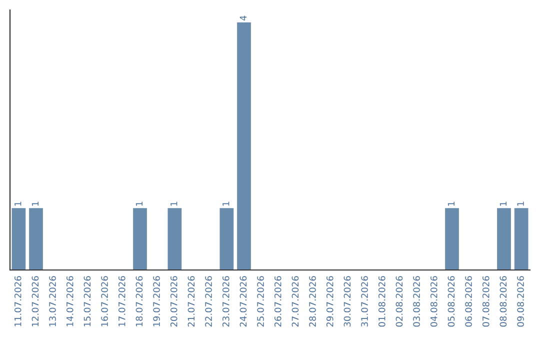 This screenshot has width=540, height=340. Describe the element at coordinates (122, 301) in the screenshot. I see `x-tick-label: 17.07.2026` at that location.